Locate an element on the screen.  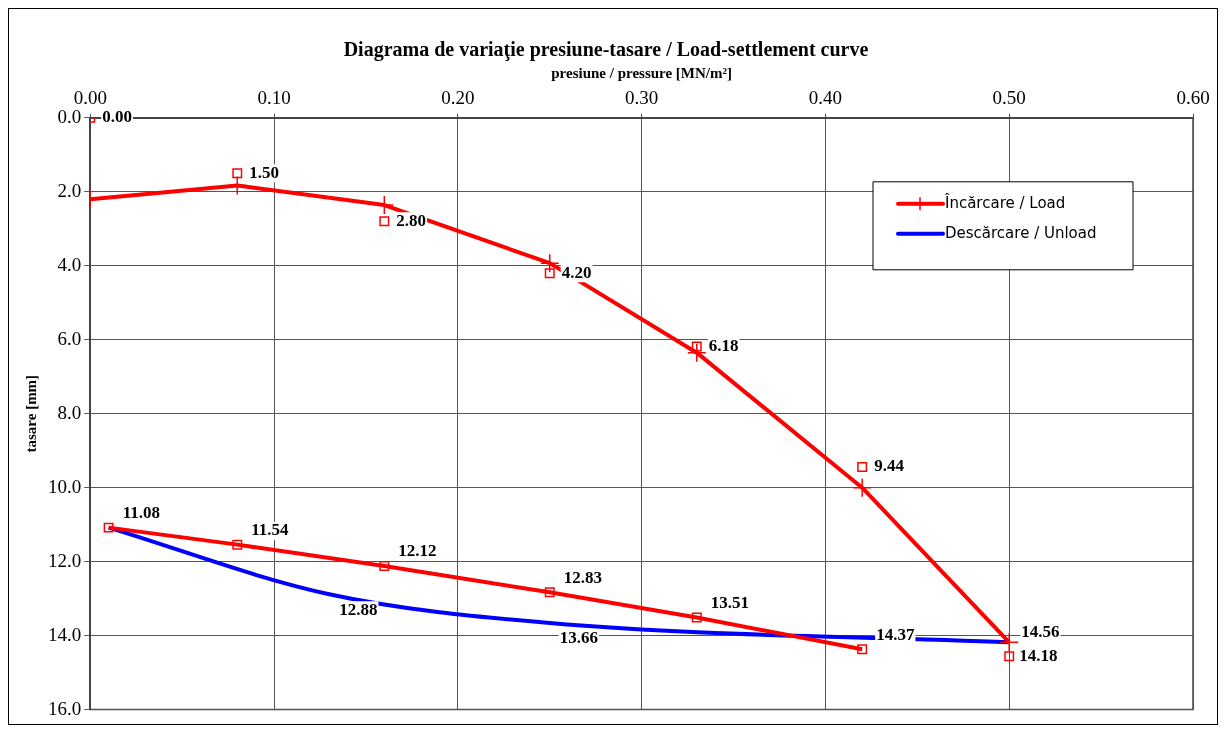
data-label: 11.08 is located at coordinates (141, 513).